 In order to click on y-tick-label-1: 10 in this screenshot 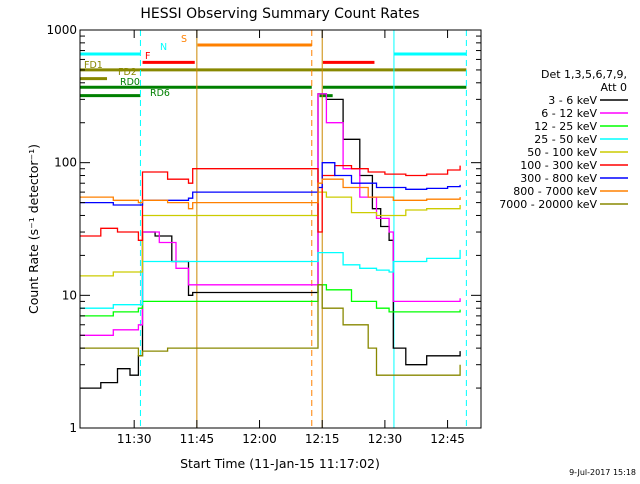, I will do `click(69, 295)`.